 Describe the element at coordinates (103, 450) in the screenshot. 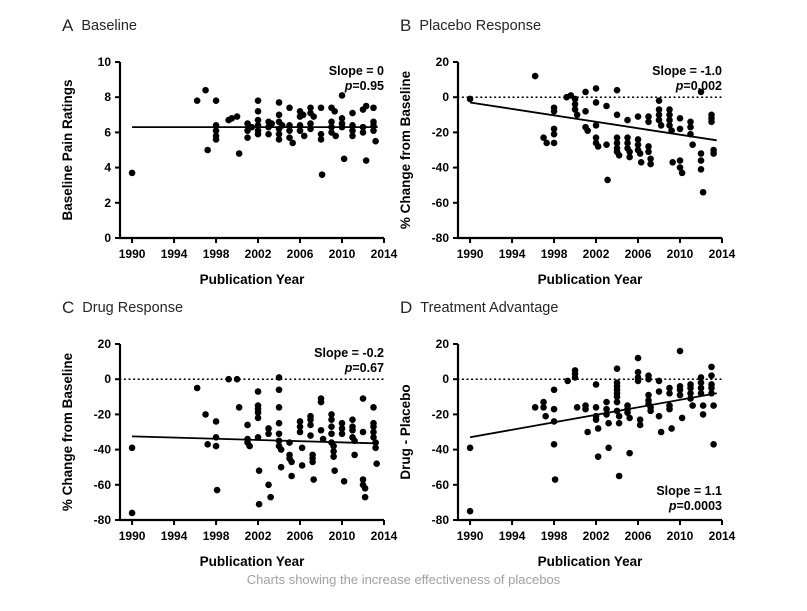

I see `y-tick-label: -40` at that location.